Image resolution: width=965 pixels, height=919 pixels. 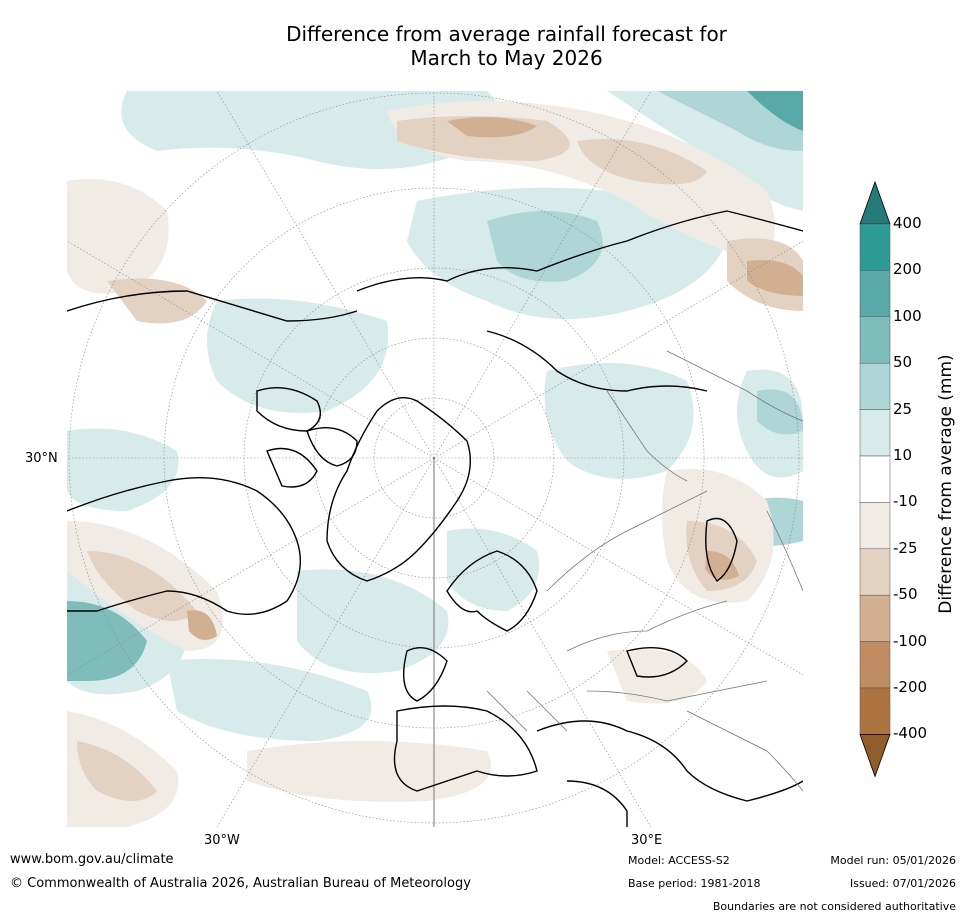 What do you see at coordinates (893, 860) in the screenshot?
I see `model-run: Model run: 05/01/2026` at bounding box center [893, 860].